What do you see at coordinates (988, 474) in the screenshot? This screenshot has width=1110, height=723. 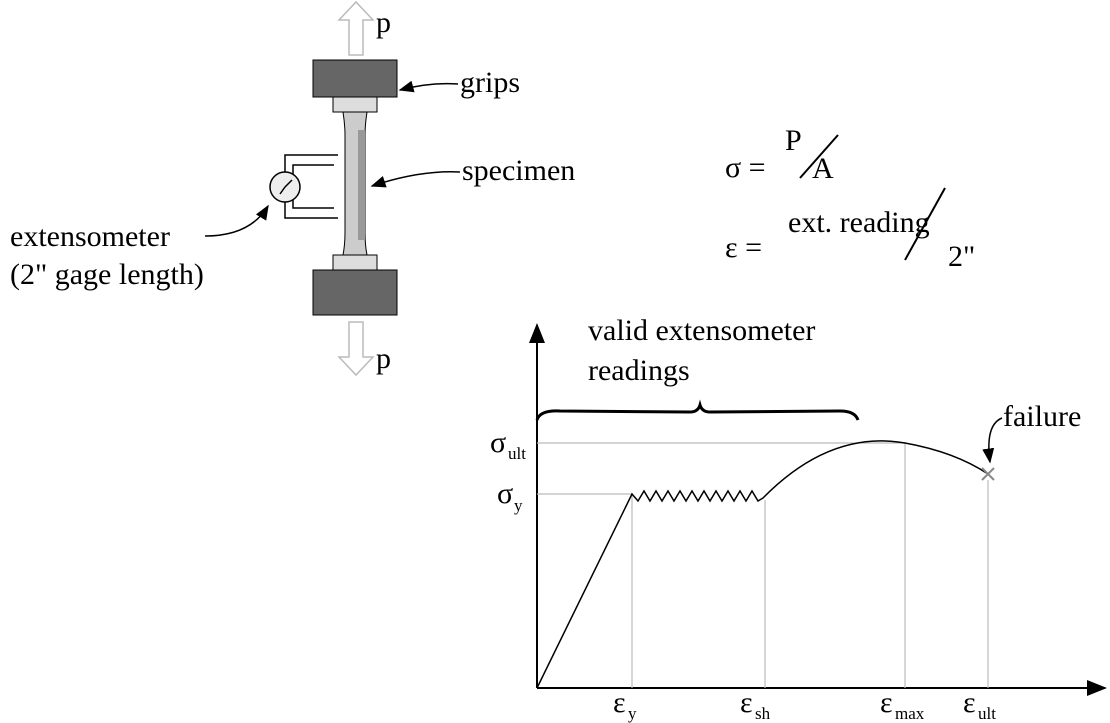 I see `failure-mark` at bounding box center [988, 474].